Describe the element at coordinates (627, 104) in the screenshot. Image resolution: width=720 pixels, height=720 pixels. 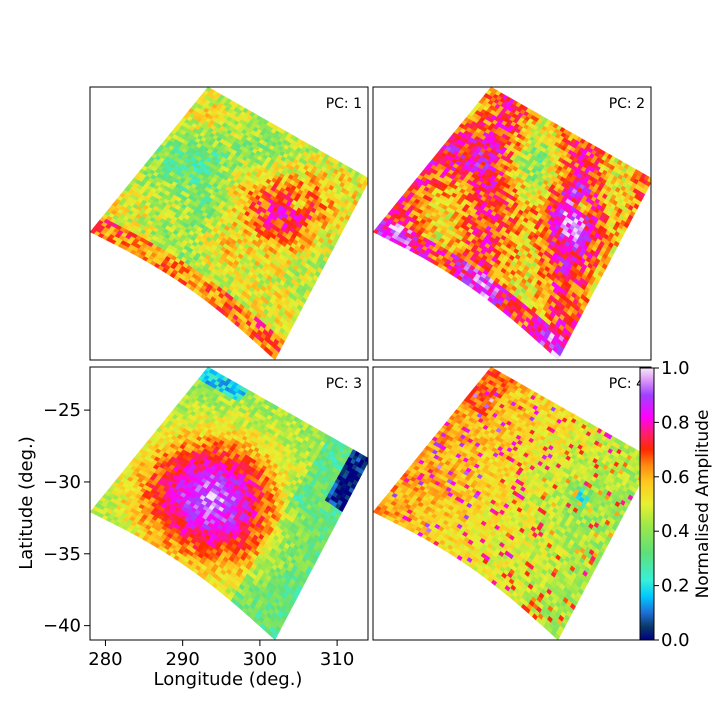
I see `panel-label-pc2: PC: 2` at that location.